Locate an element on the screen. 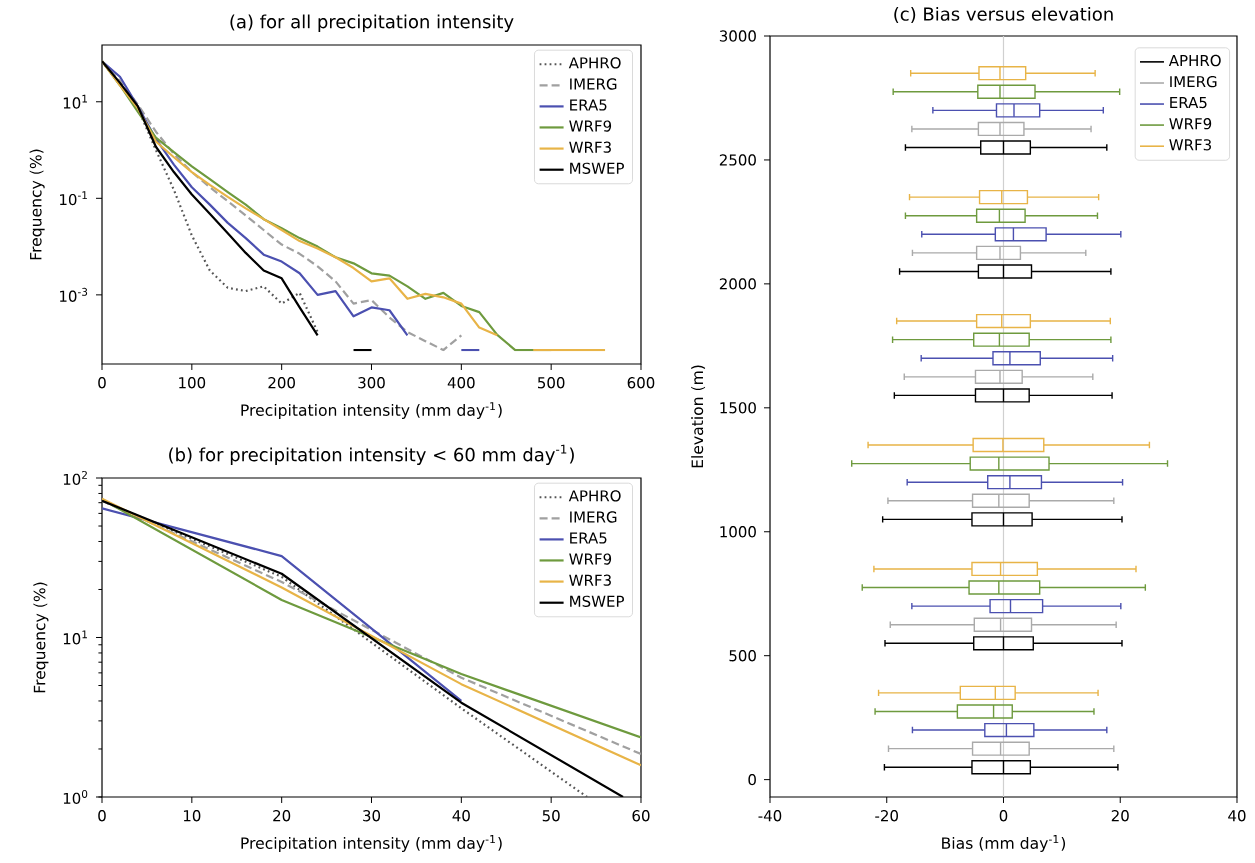  x-tick-label: 400 is located at coordinates (461, 383).